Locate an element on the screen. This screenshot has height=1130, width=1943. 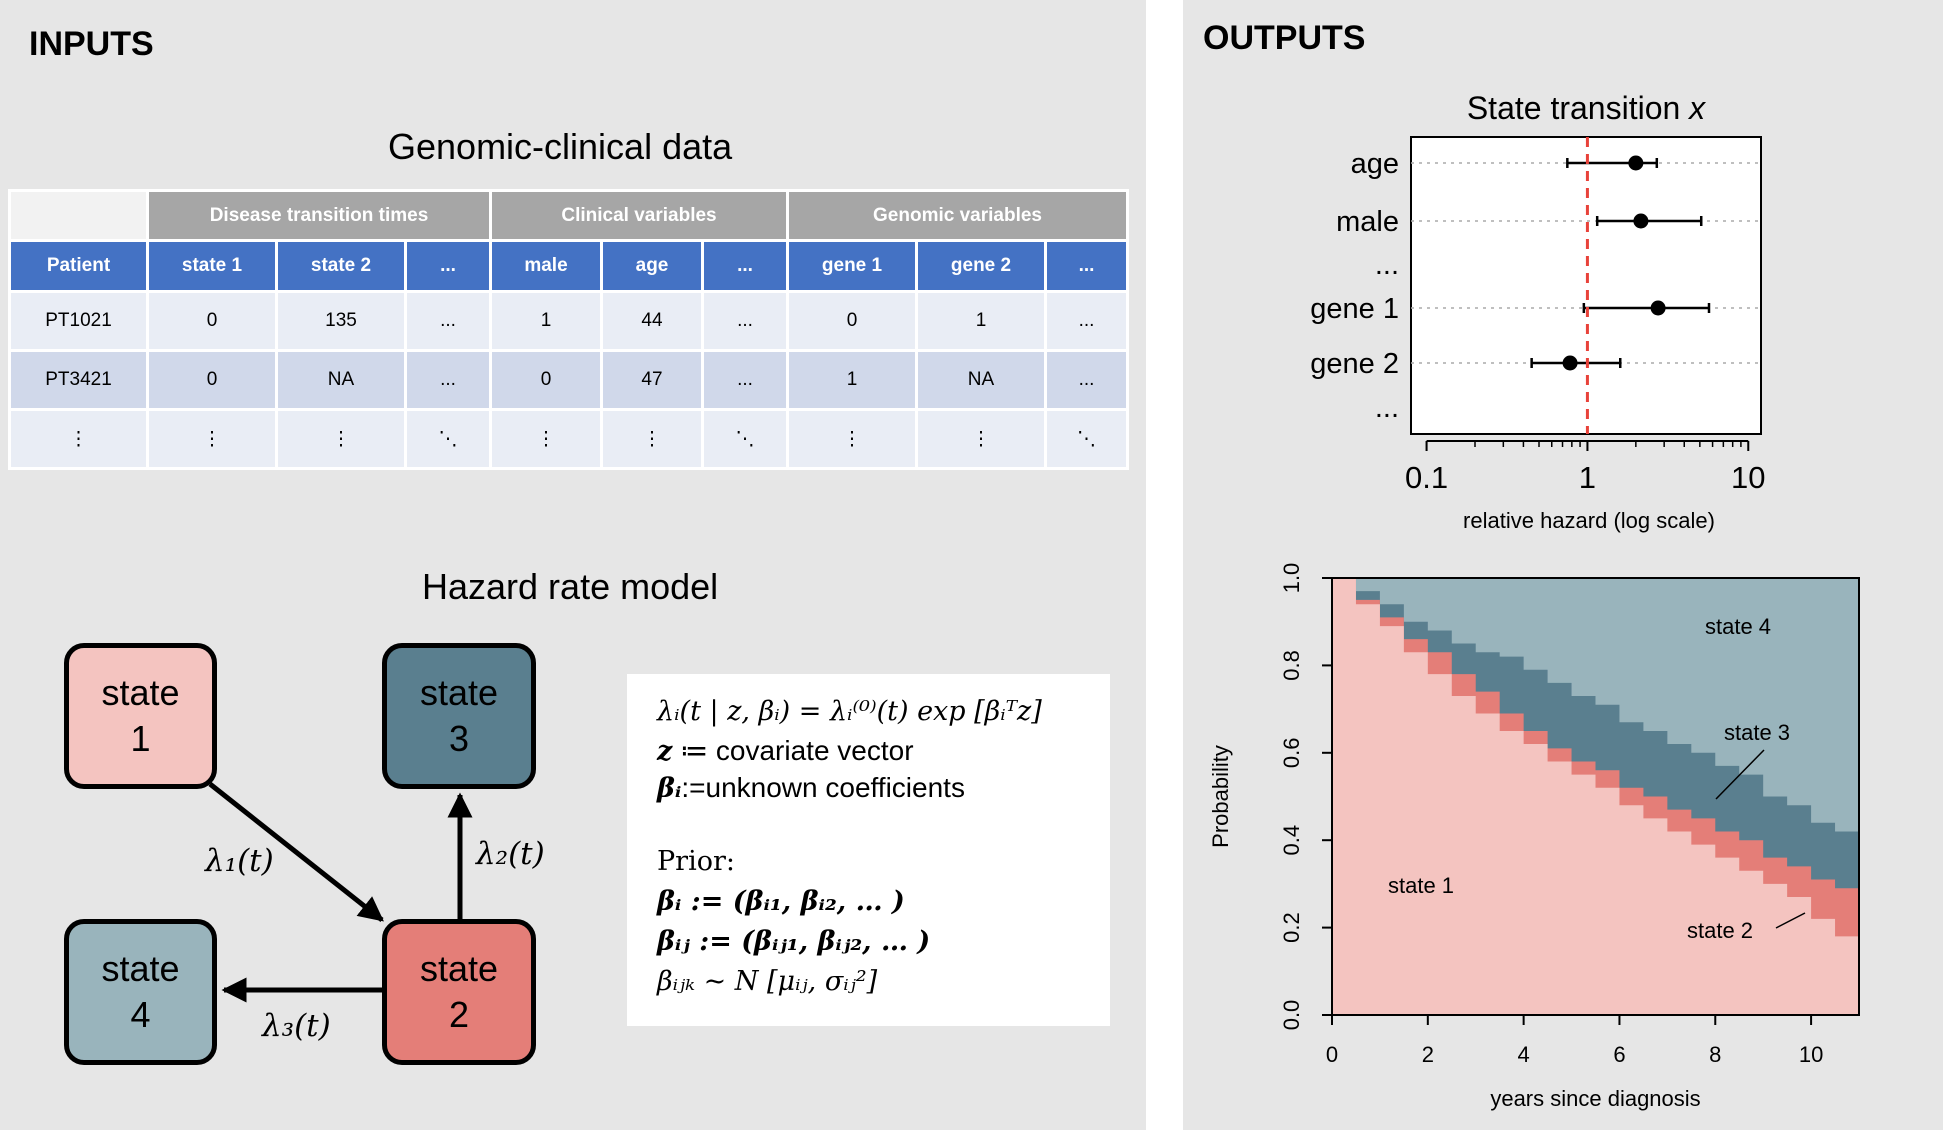
state-number: 3 is located at coordinates (459, 738).